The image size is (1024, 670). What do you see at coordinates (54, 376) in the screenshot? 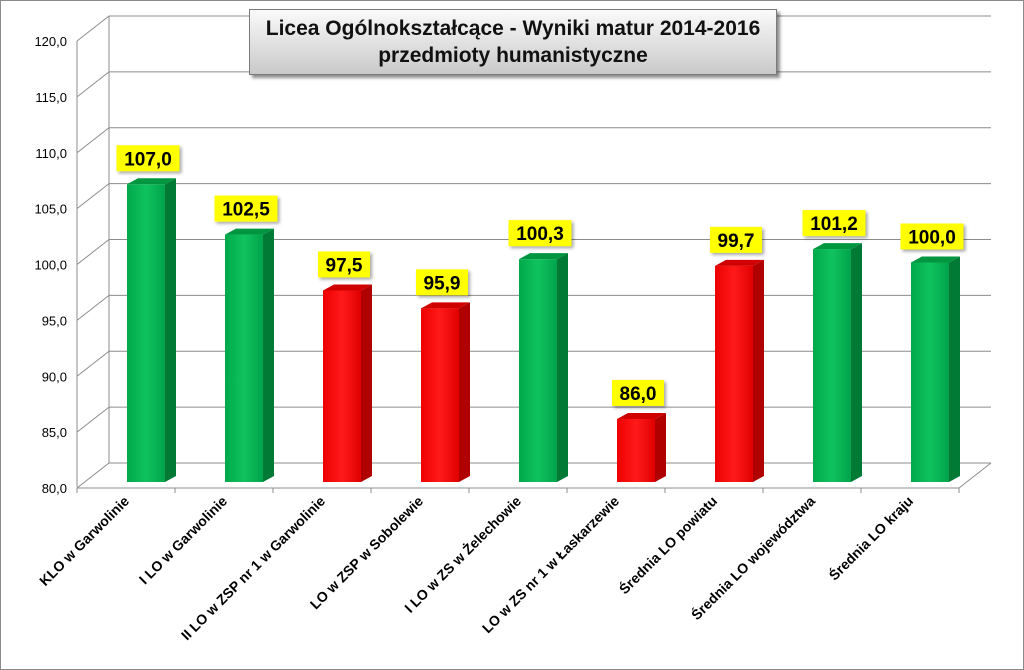
I see `y-tick-label: 90,0` at bounding box center [54, 376].